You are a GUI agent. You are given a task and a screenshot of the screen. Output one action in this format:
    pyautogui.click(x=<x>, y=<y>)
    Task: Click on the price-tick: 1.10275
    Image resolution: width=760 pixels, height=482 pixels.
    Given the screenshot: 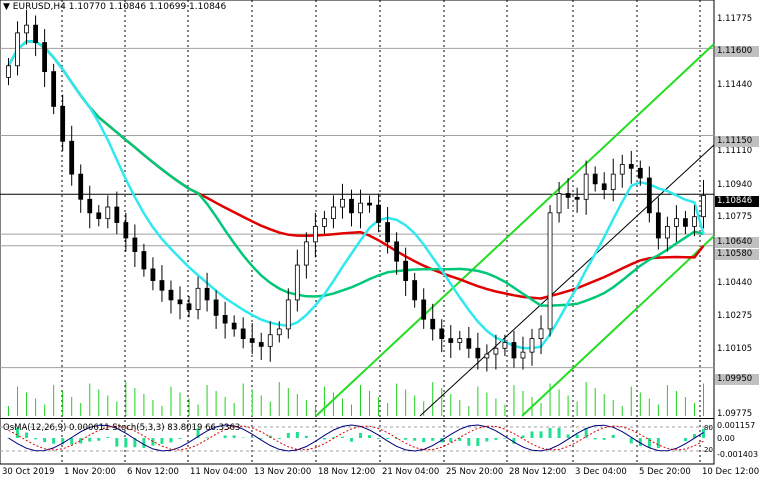 What is the action you would take?
    pyautogui.click(x=735, y=316)
    